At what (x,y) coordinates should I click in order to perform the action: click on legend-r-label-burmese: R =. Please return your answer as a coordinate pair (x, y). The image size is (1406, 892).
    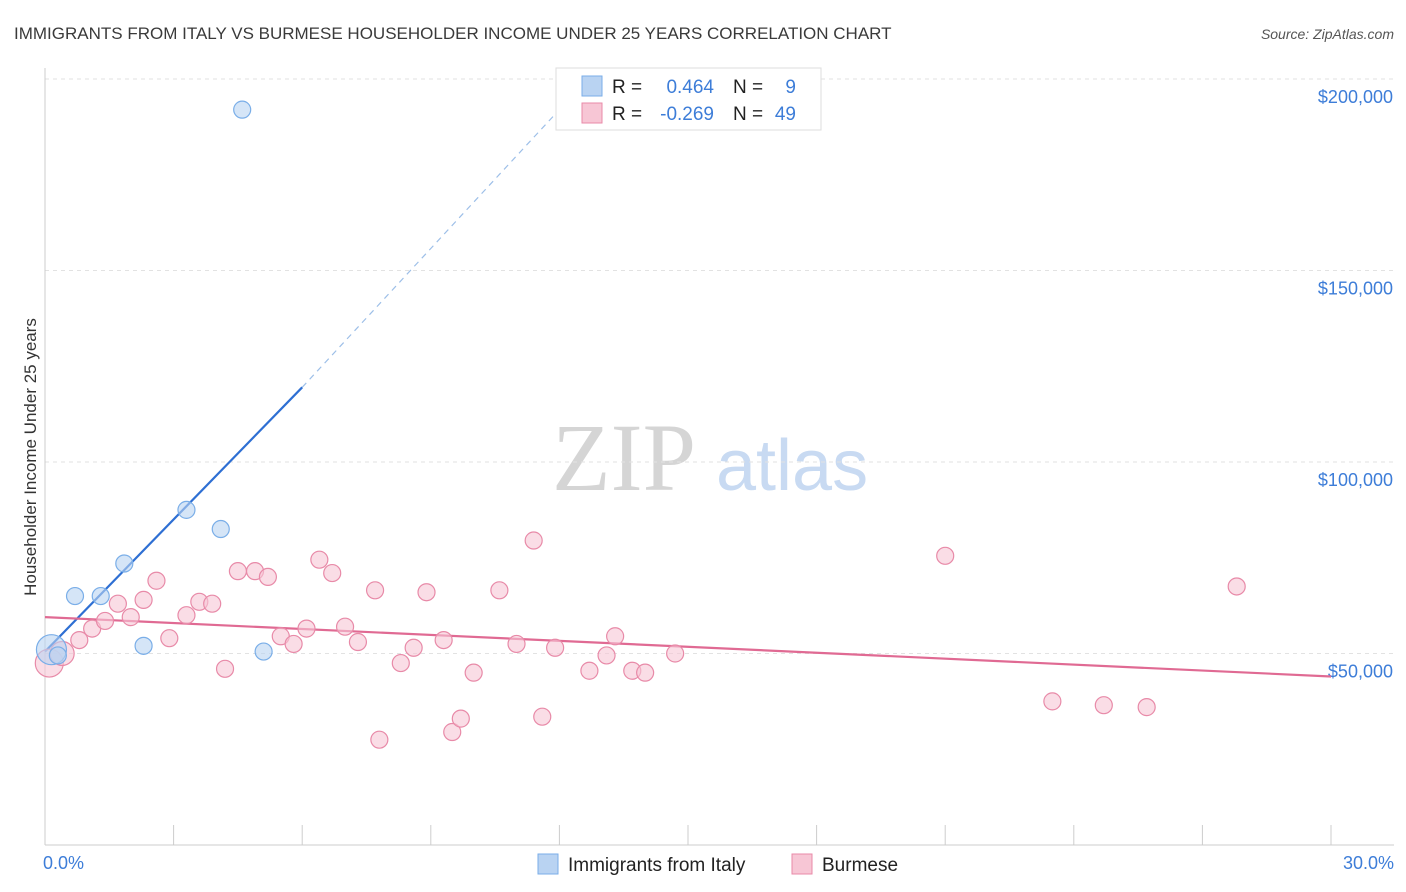
    Looking at the image, I should click on (627, 114).